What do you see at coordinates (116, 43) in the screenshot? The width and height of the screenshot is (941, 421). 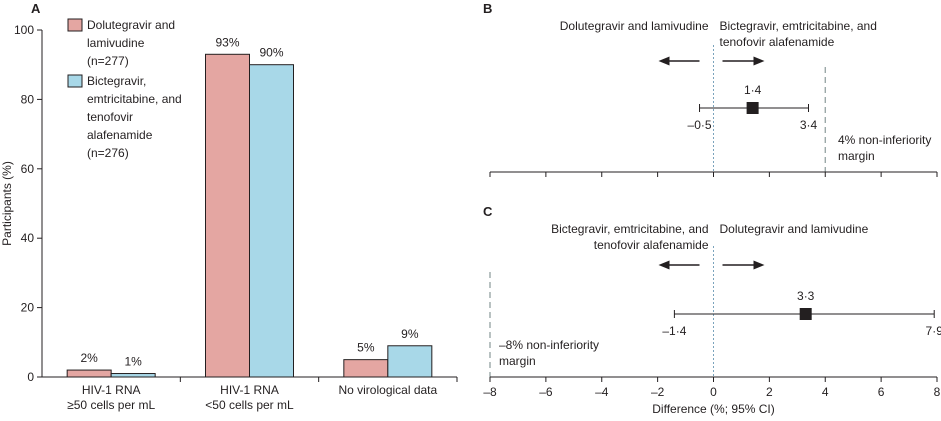 I see `a-legend-label: lamivudine` at bounding box center [116, 43].